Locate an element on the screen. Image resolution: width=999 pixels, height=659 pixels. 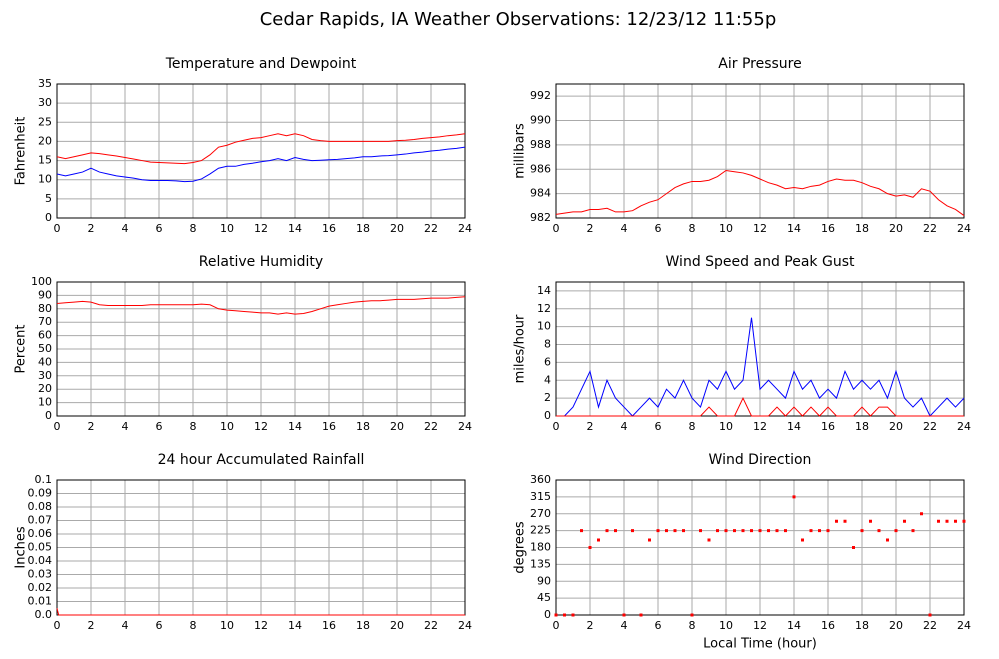
subplot-title: 24 hour Accumulated Rainfall is located at coordinates (261, 460).